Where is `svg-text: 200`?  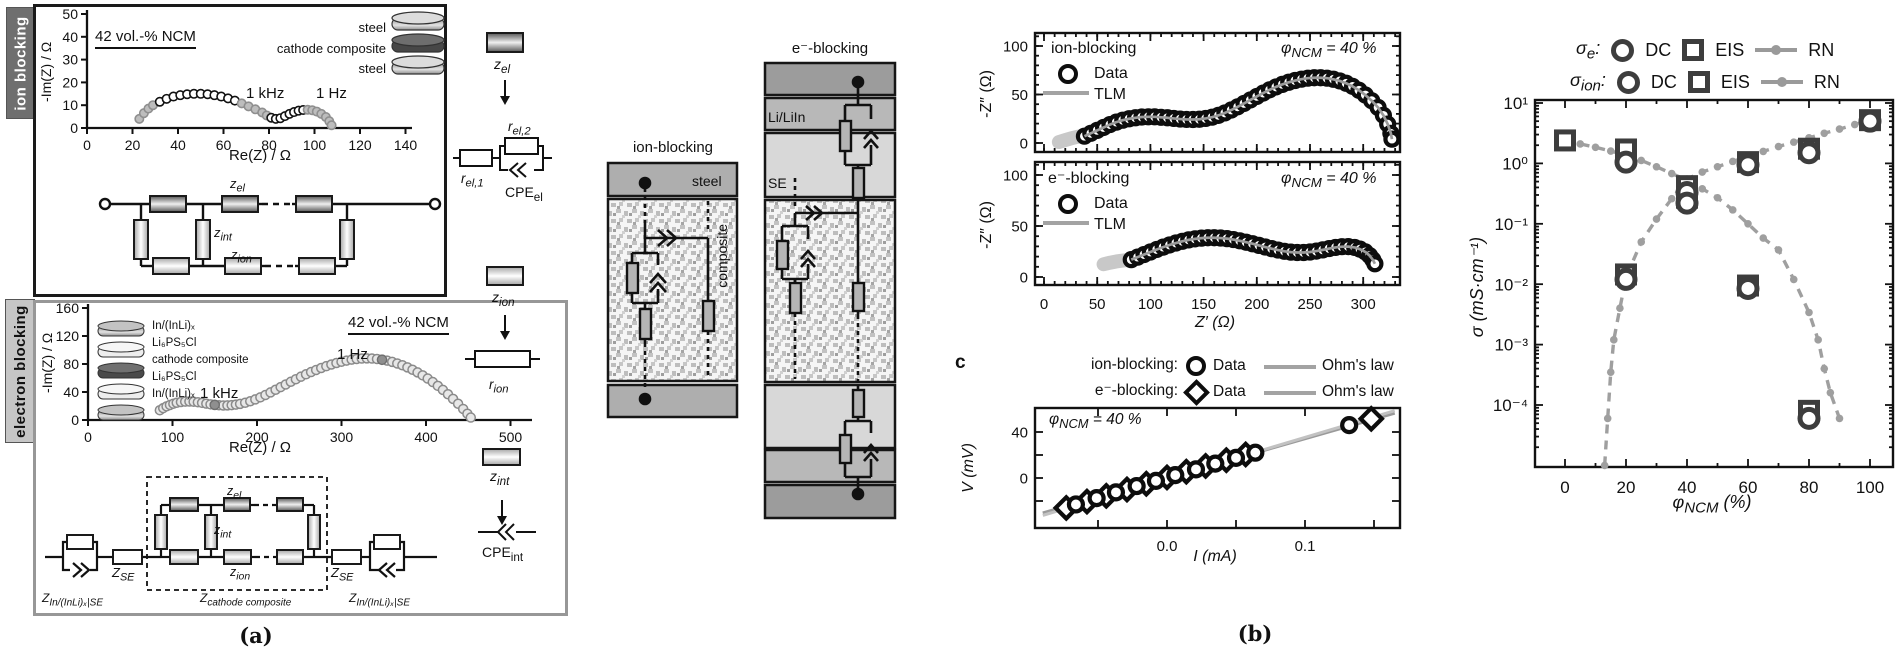
svg-text: 200 is located at coordinates (1256, 304).